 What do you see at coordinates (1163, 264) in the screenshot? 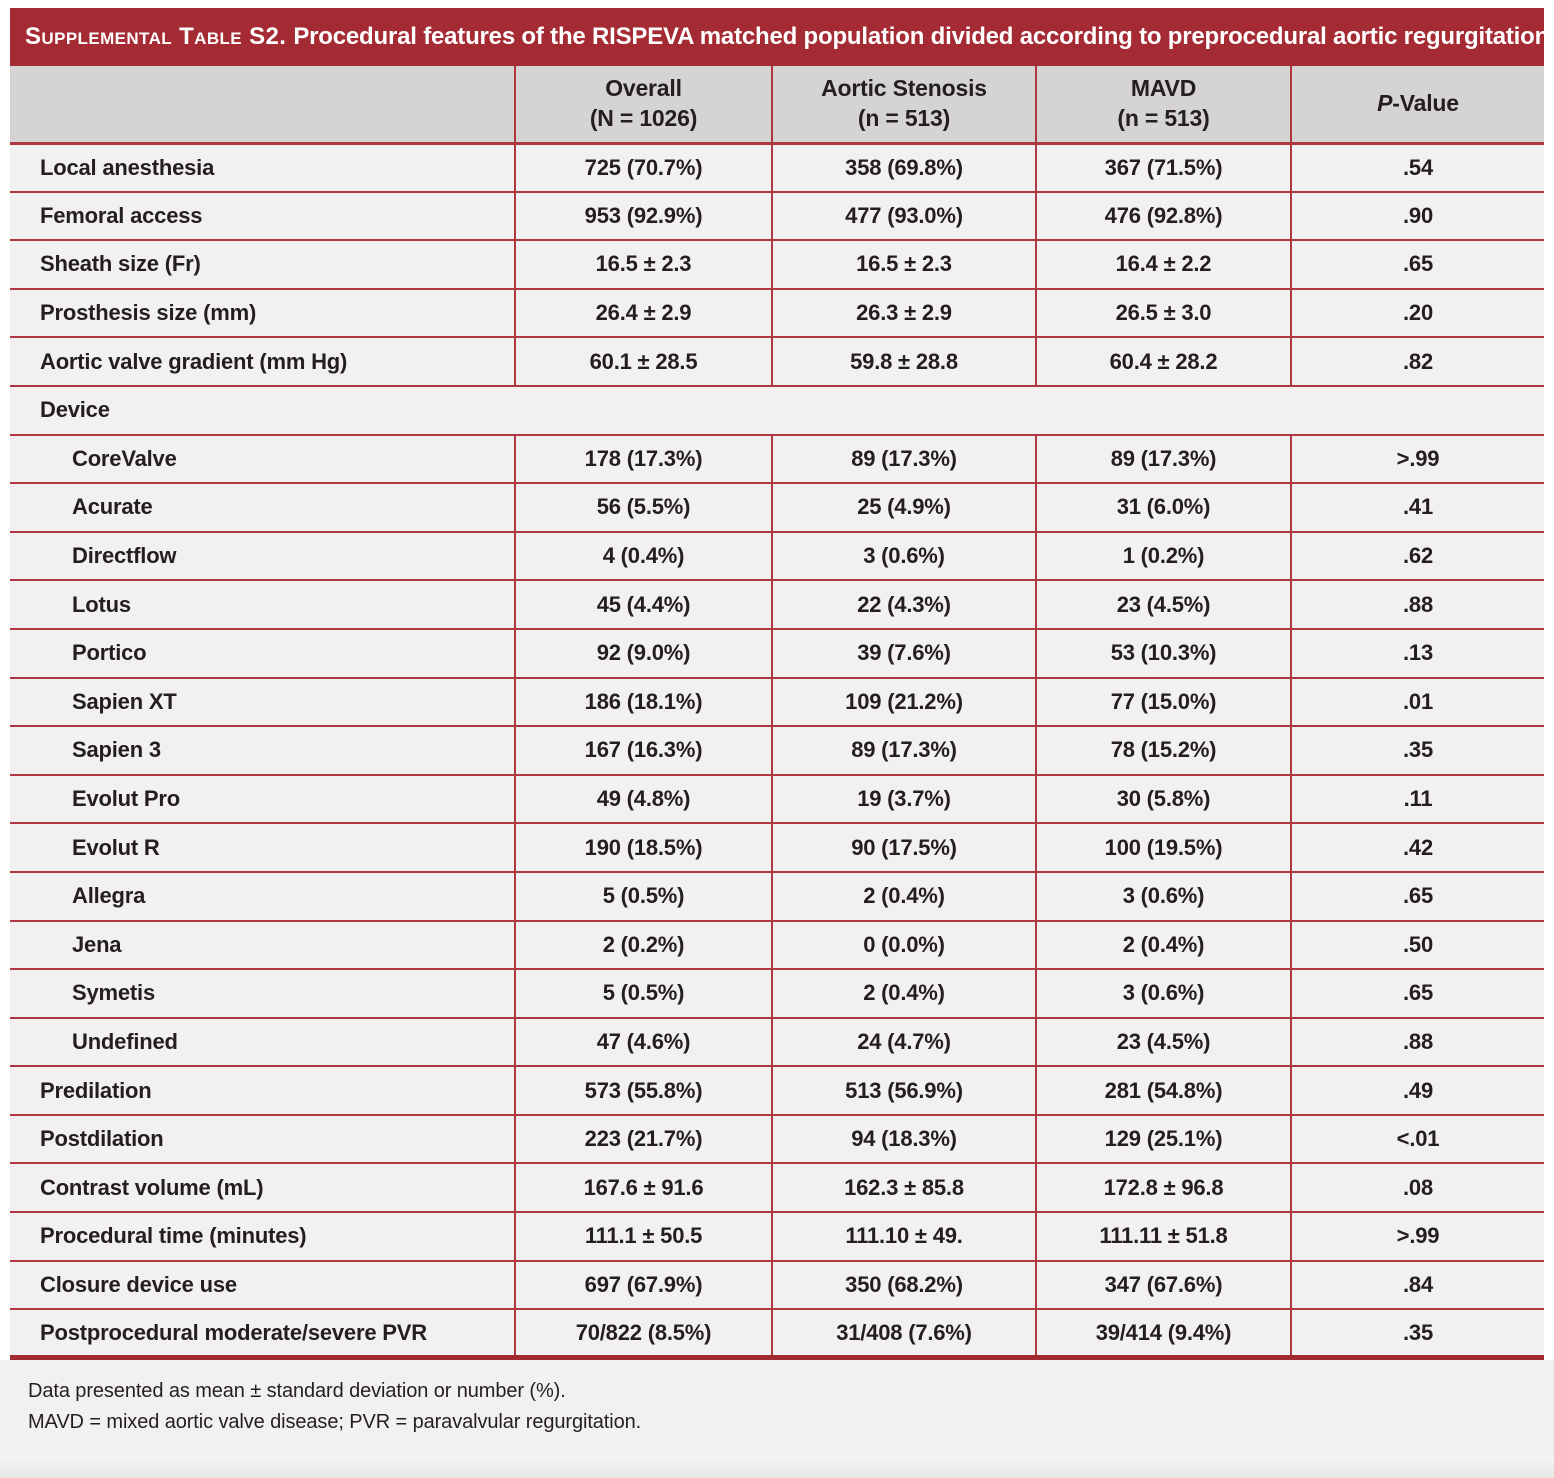
I see `mavd-value: 16.4 ± 2.2` at bounding box center [1163, 264].